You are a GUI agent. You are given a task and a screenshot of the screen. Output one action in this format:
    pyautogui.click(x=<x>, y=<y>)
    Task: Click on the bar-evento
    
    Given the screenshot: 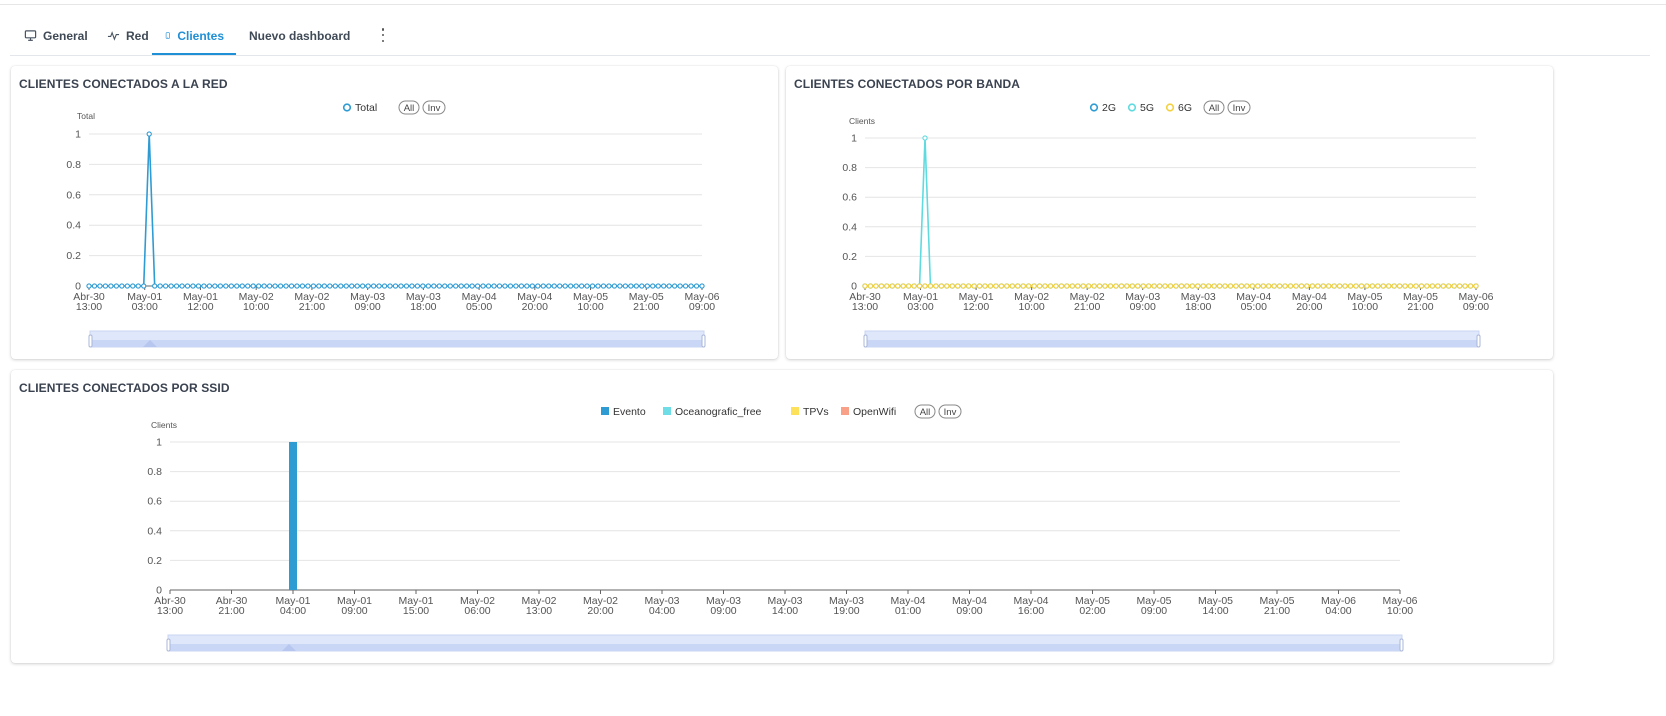 What is the action you would take?
    pyautogui.click(x=293, y=516)
    